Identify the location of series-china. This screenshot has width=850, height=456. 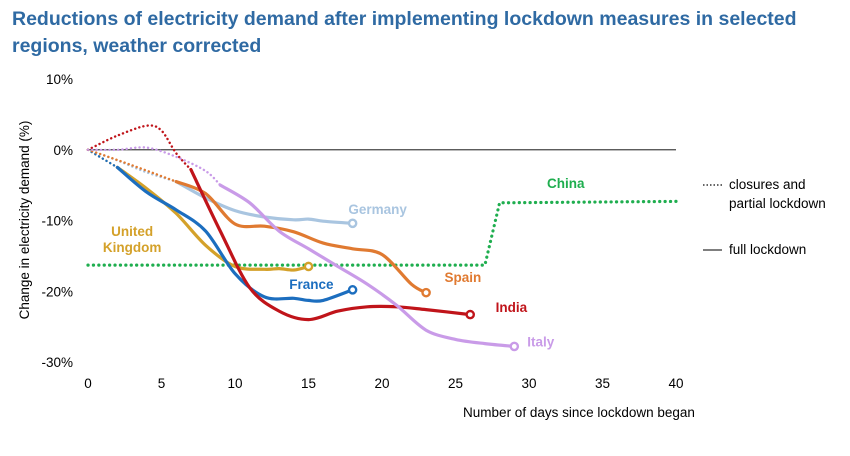
(382, 233).